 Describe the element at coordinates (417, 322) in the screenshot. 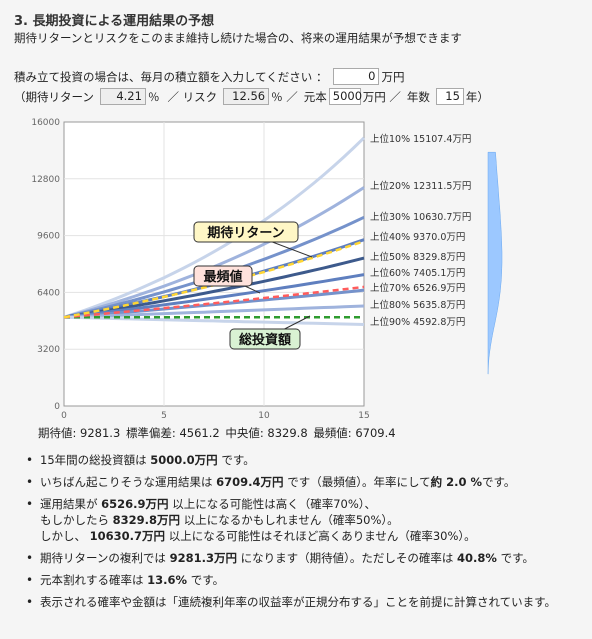

I see `percentile-label: 上位90% 4592.8万円` at that location.